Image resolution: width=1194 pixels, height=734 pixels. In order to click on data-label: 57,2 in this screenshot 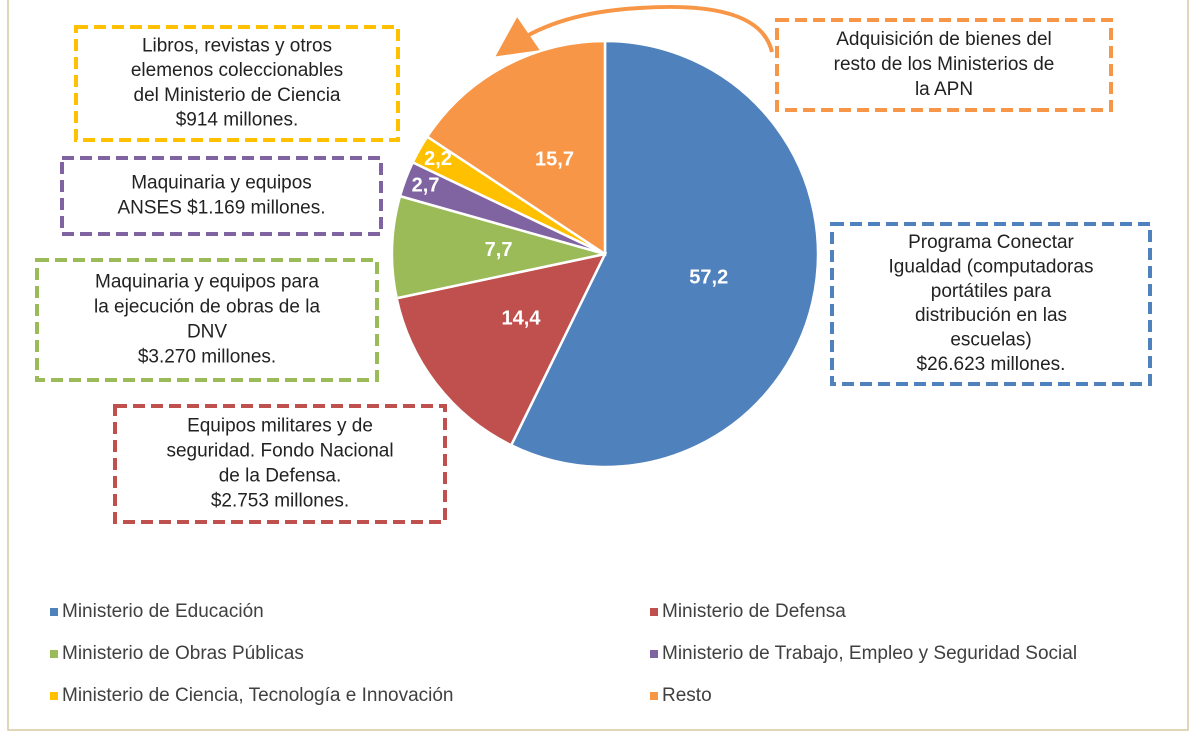, I will do `click(708, 277)`.